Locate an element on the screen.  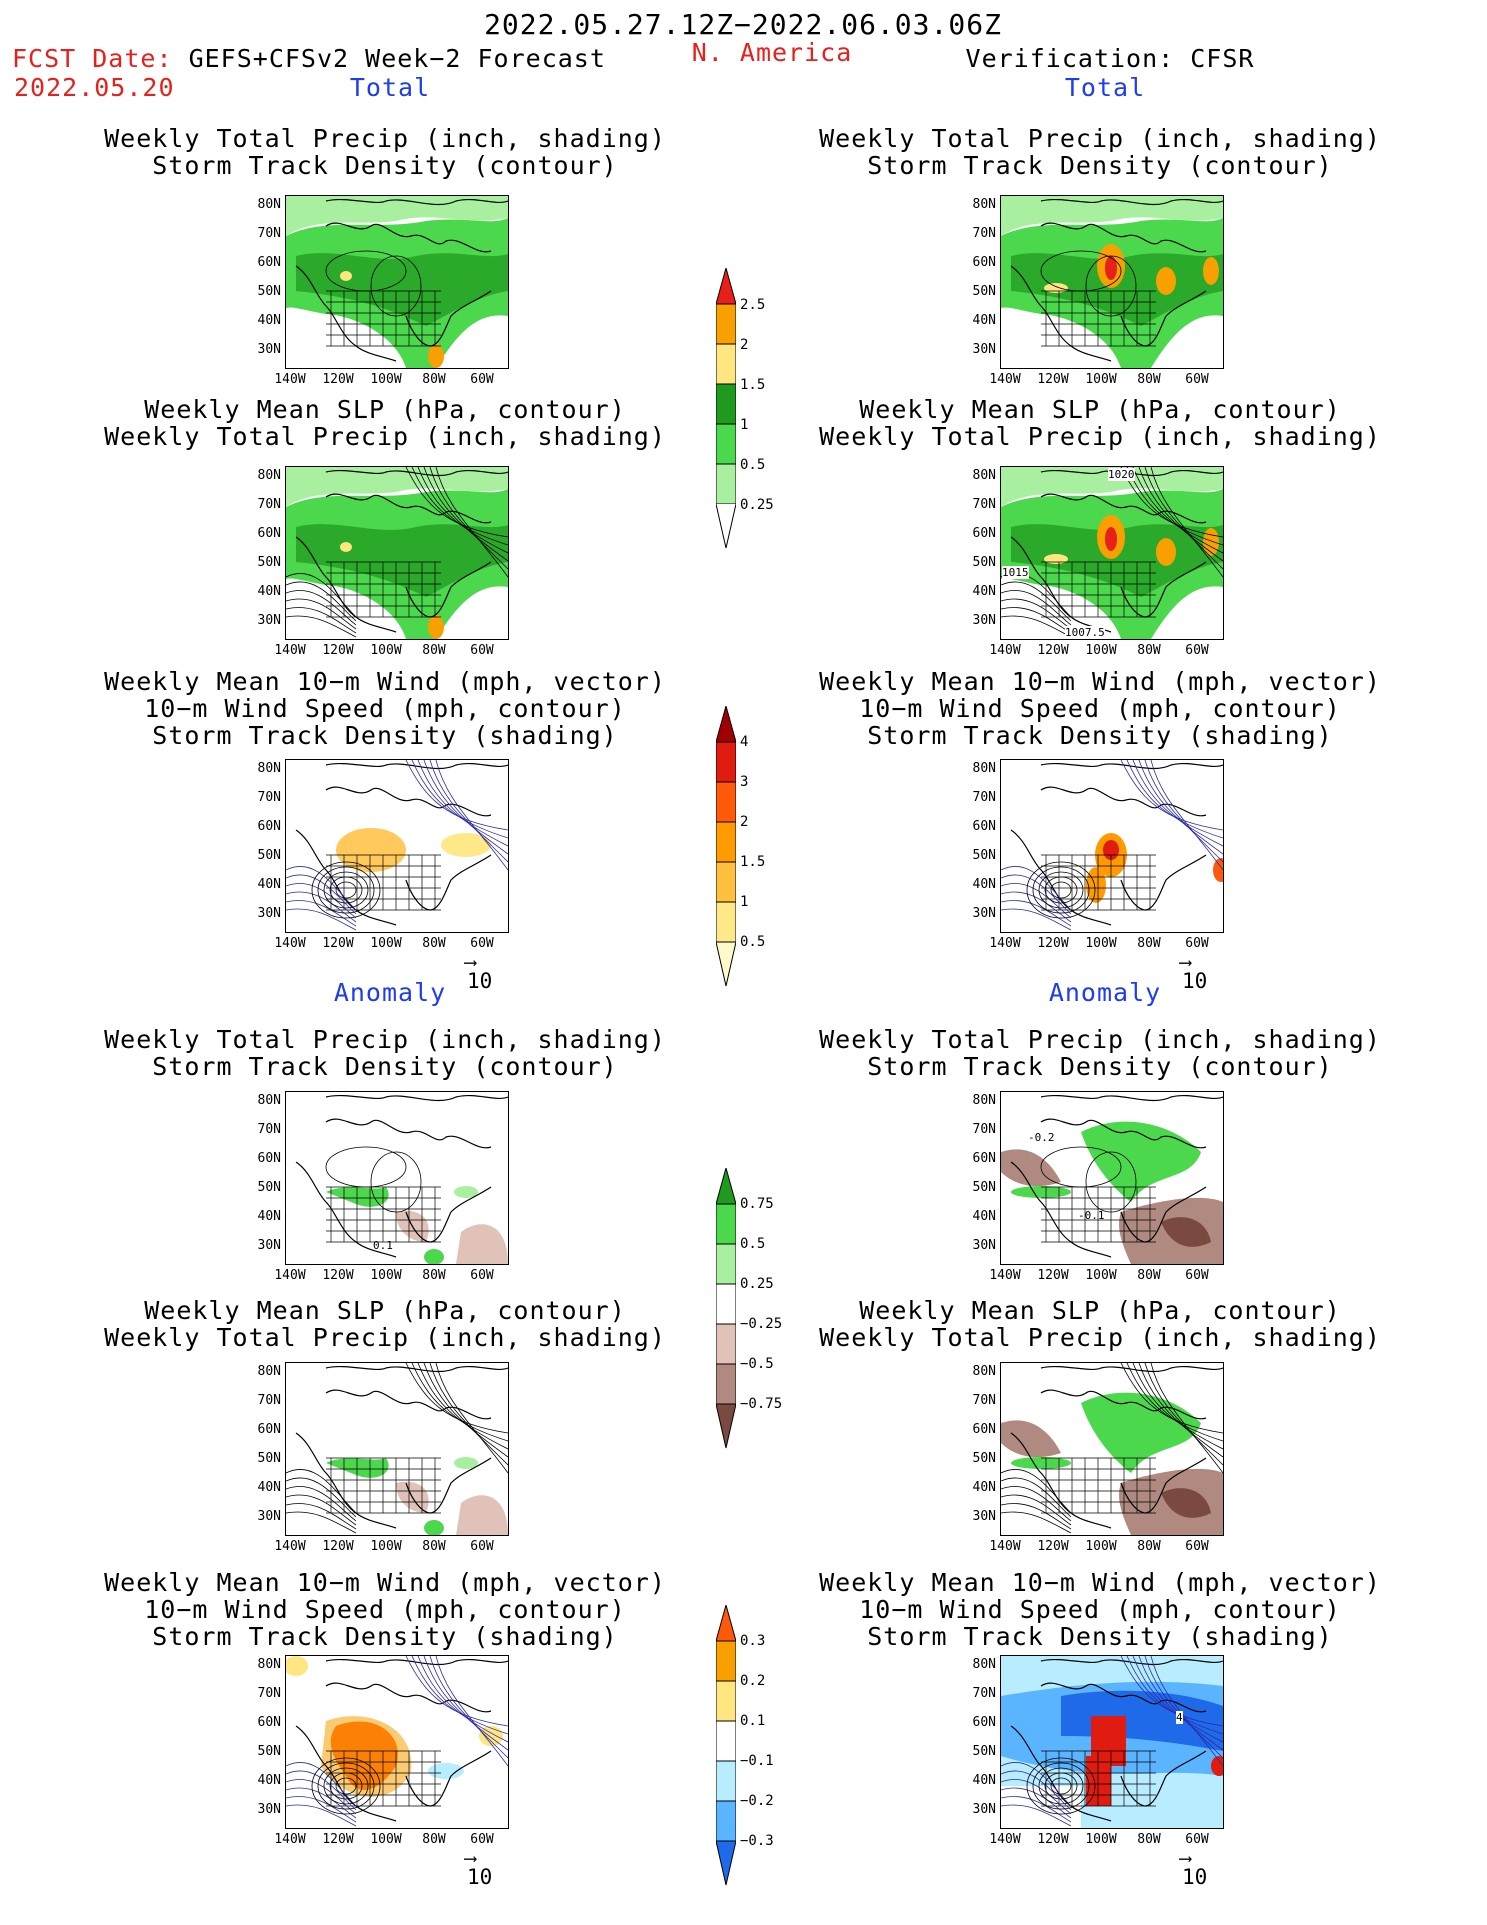
lat-tick-label: 40N is located at coordinates (984, 884).